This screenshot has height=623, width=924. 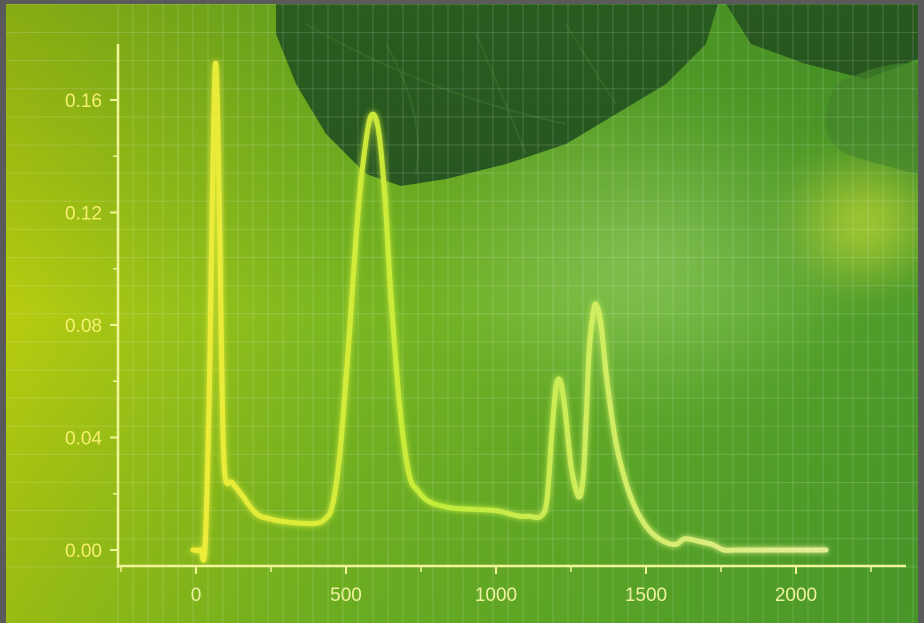 What do you see at coordinates (196, 595) in the screenshot?
I see `x-tick-label: 0` at bounding box center [196, 595].